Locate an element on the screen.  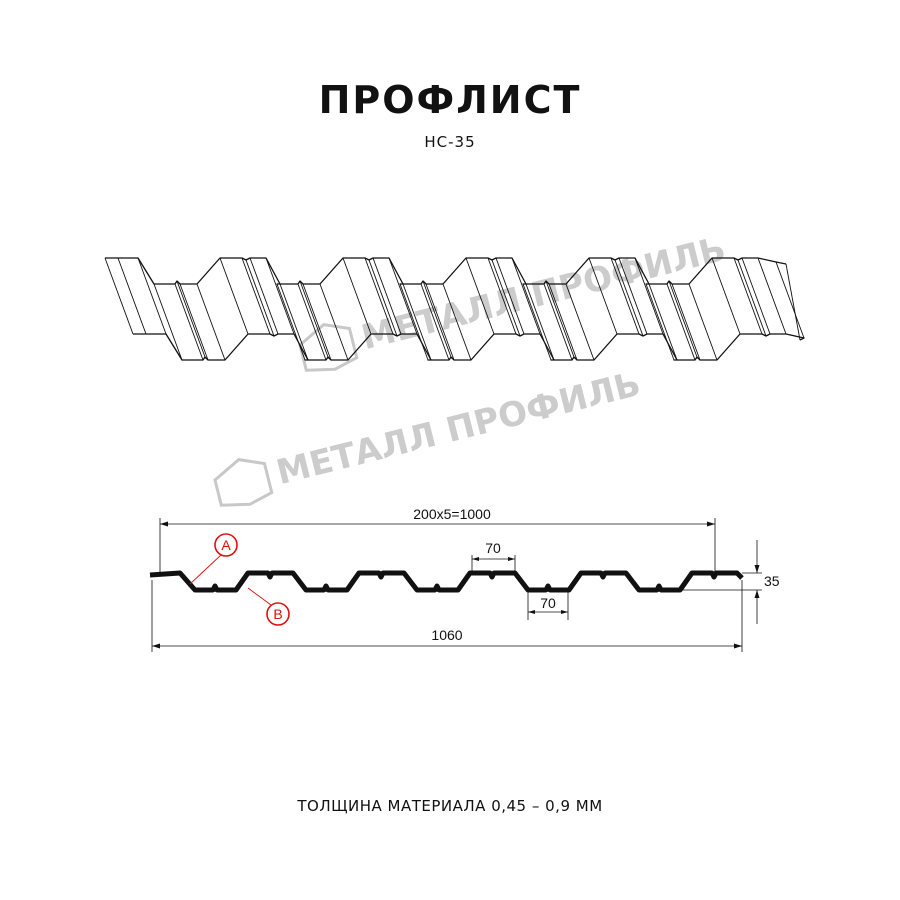
watermark-bottom: МЕТАЛЛ ПРОФИЛЬ is located at coordinates (429, 435).